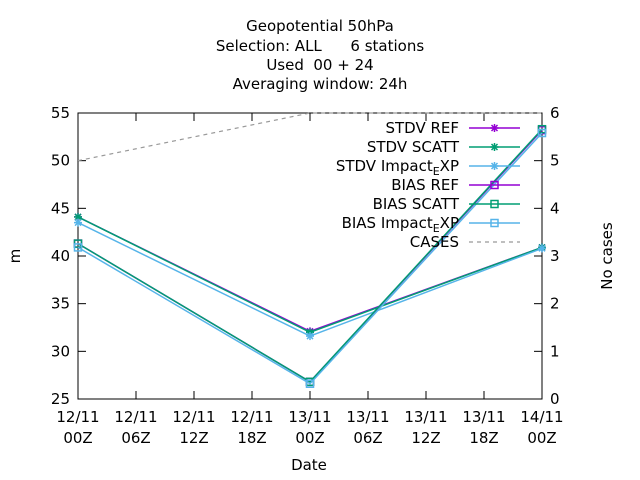  Describe the element at coordinates (555, 256) in the screenshot. I see `y2-tick-label: 3` at that location.